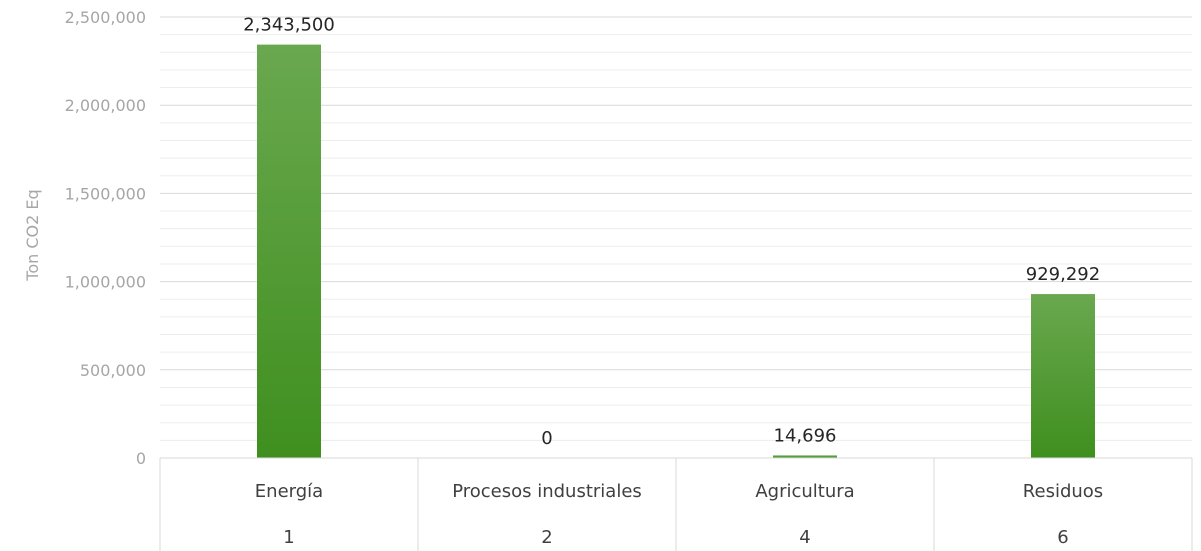 Image resolution: width=1201 pixels, height=551 pixels. What do you see at coordinates (1063, 376) in the screenshot?
I see `bar-residuos` at bounding box center [1063, 376].